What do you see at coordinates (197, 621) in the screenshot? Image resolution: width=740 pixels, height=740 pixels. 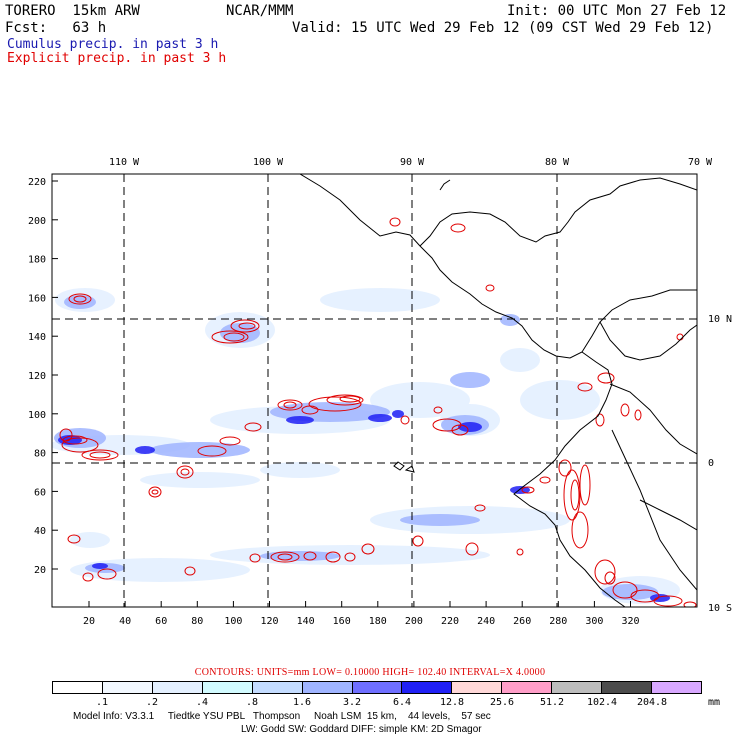 I see `grid-x-label: 80` at bounding box center [197, 621].